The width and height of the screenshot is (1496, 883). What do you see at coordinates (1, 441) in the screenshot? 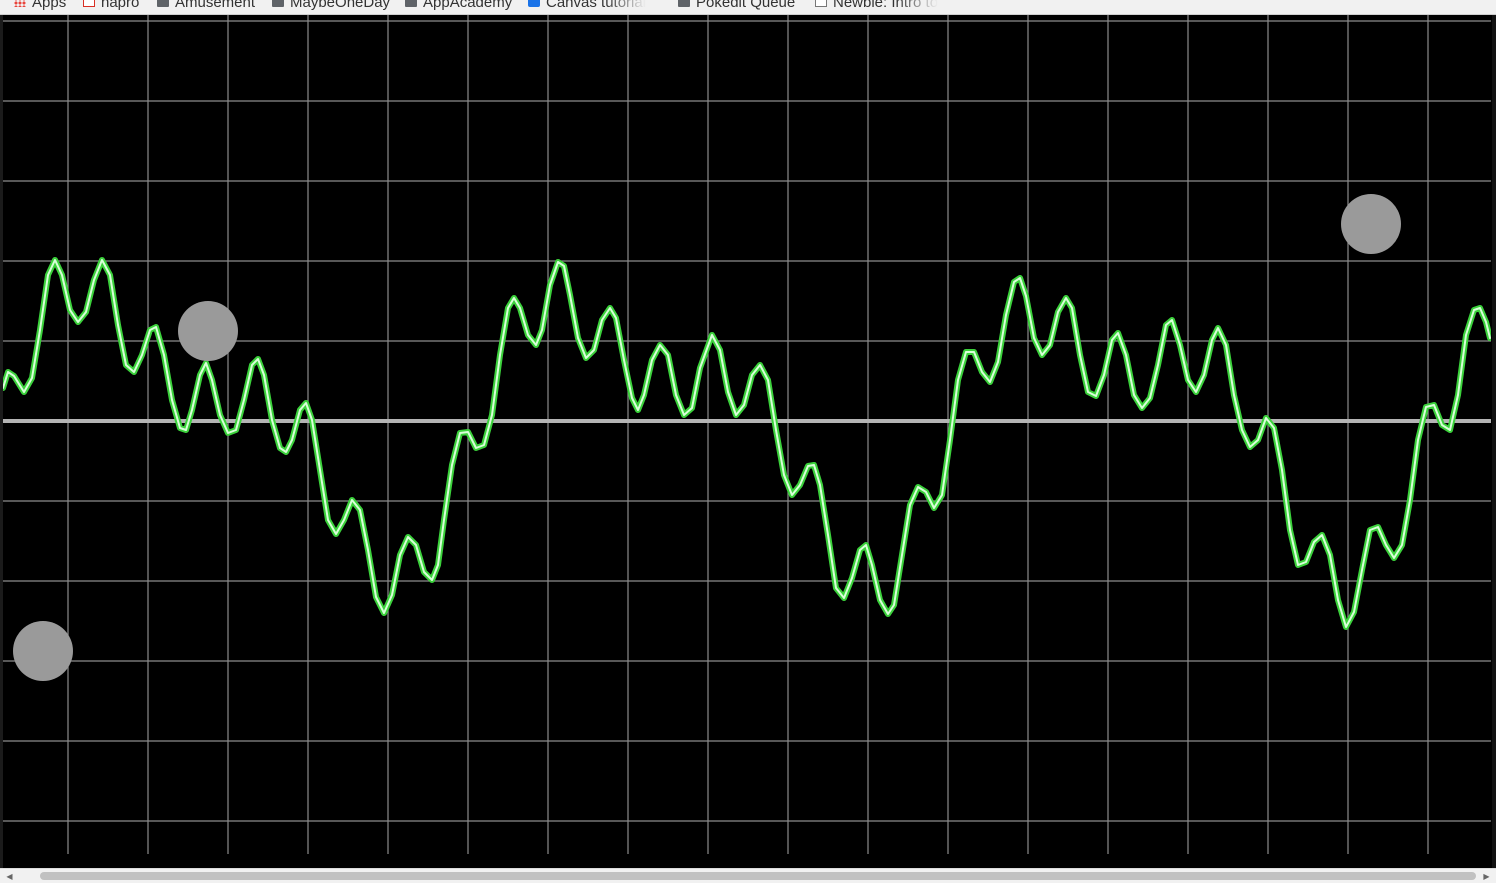
I see `left-edge` at bounding box center [1, 441].